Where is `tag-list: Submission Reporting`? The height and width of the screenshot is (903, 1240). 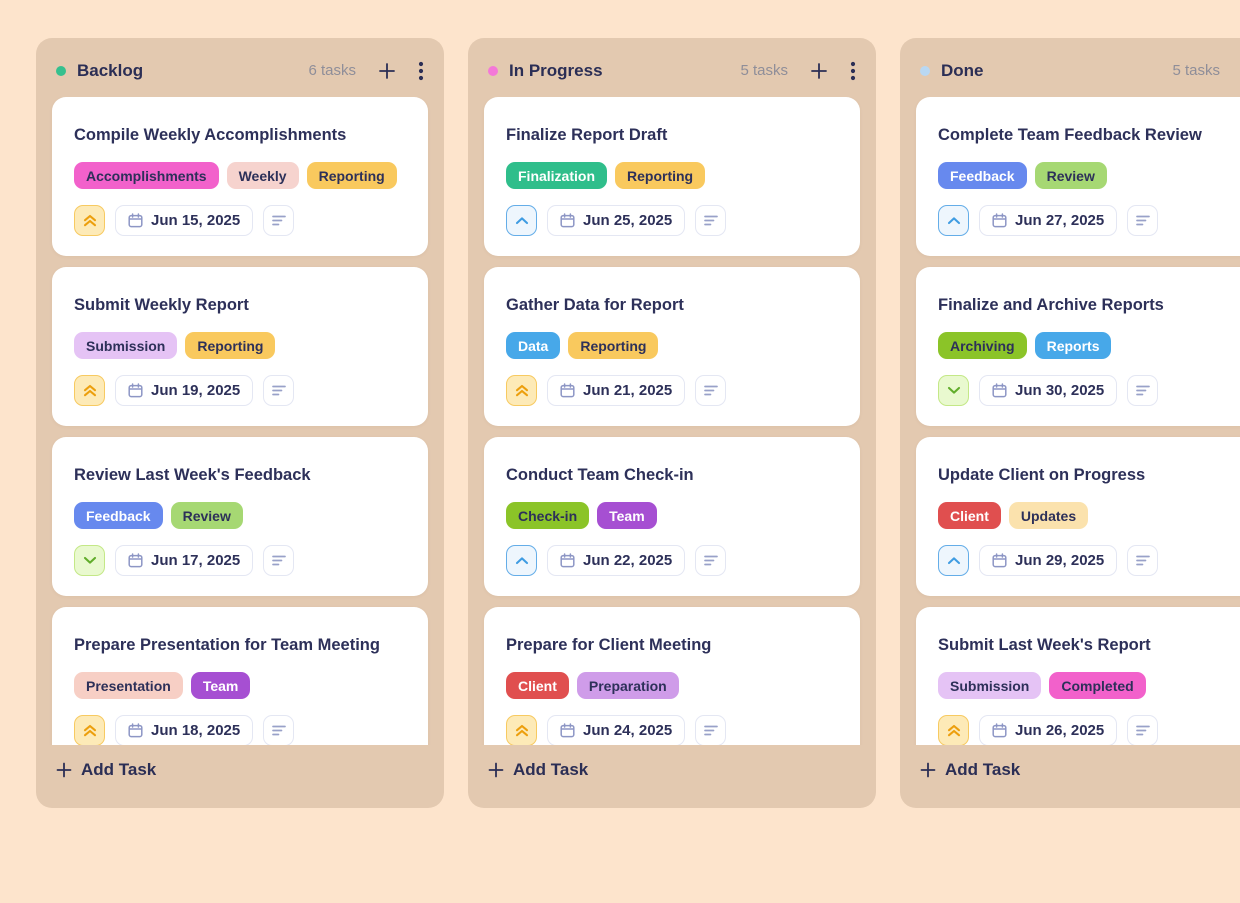 tag-list: Submission Reporting is located at coordinates (240, 345).